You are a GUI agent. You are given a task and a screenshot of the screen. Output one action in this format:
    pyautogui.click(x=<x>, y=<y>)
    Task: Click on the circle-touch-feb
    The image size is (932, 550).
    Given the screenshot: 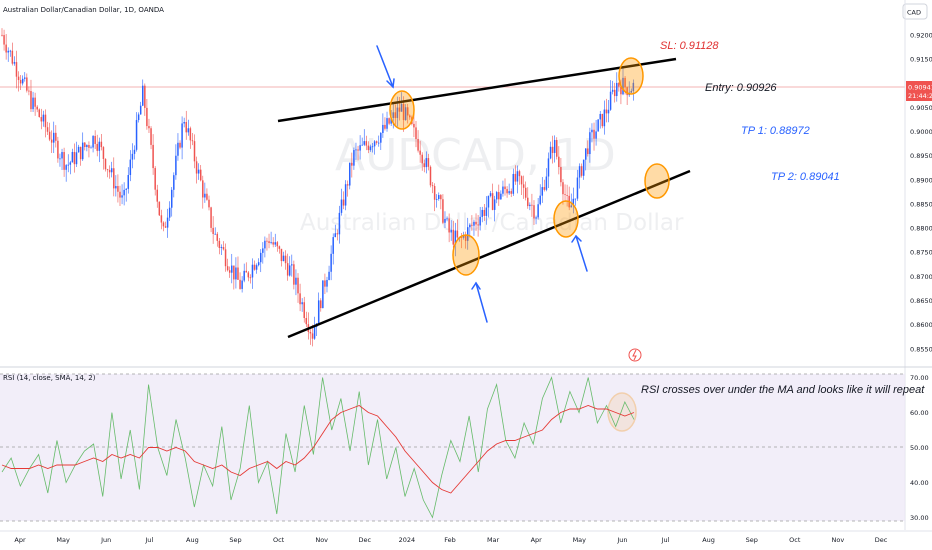 What is the action you would take?
    pyautogui.click(x=466, y=255)
    